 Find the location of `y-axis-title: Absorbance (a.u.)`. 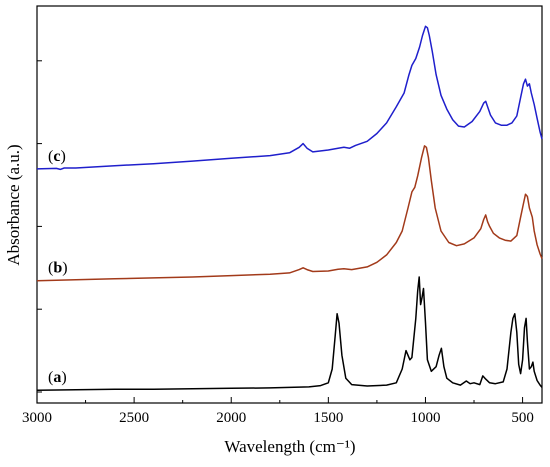

y-axis-title: Absorbance (a.u.) is located at coordinates (13, 204).